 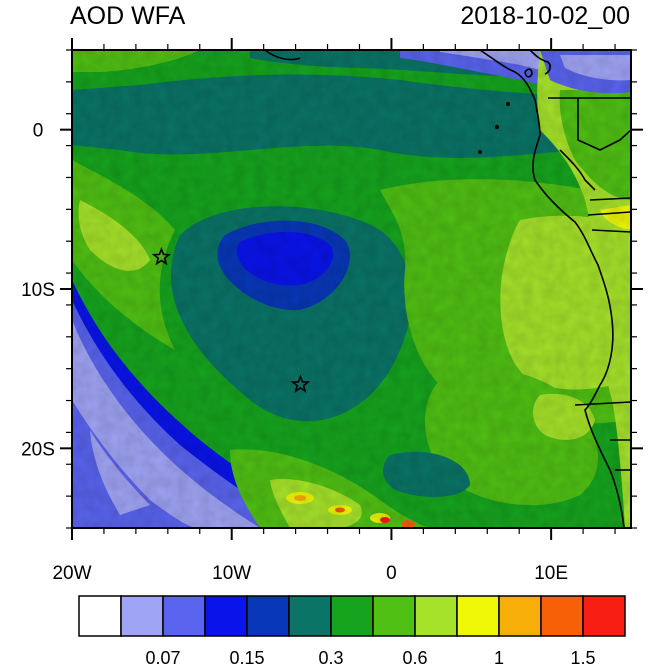 I want to click on colorbar: 0.07 0.15 0.3 0.6 1 1.5, so click(x=352, y=631).